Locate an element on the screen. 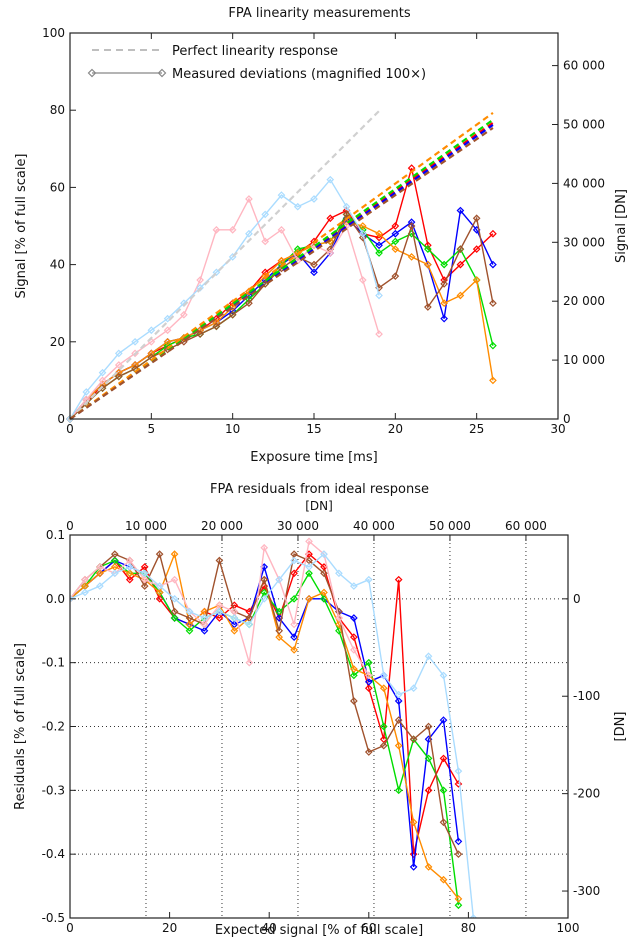 Image resolution: width=639 pixels, height=938 pixels. x-tick-label: 20 is located at coordinates (169, 928).